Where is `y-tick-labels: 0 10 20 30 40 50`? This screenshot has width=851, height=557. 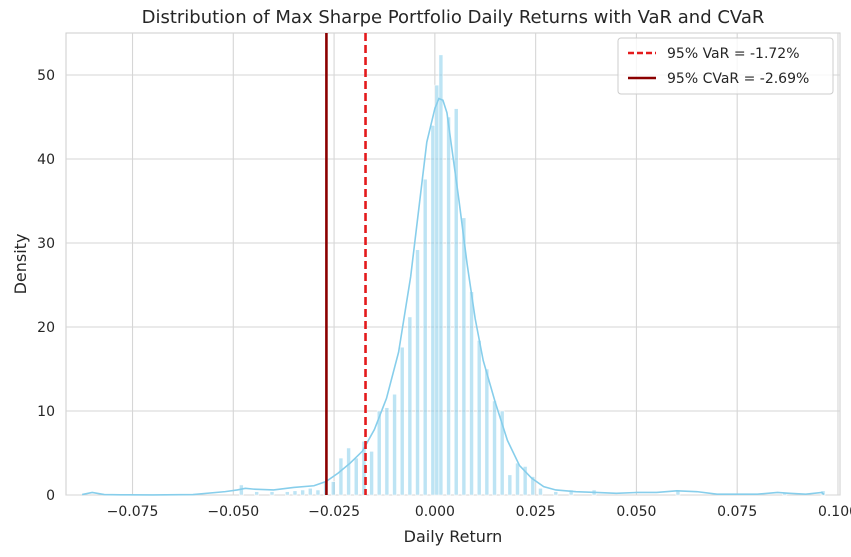
y-tick-labels: 0 10 20 30 40 50 is located at coordinates (46, 286).